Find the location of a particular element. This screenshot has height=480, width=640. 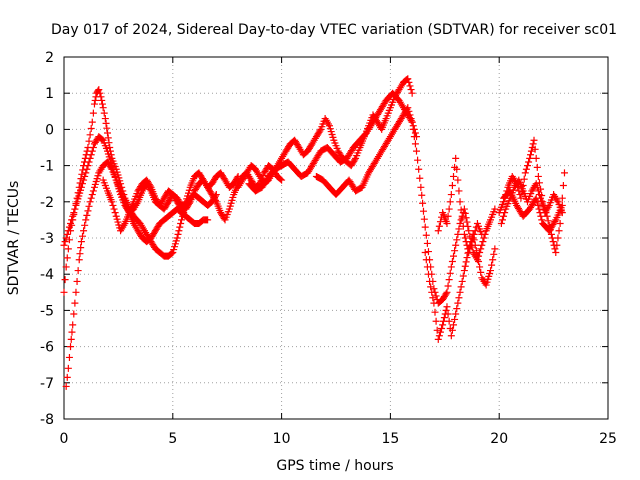

y-tick-label: -2 is located at coordinates (47, 203).